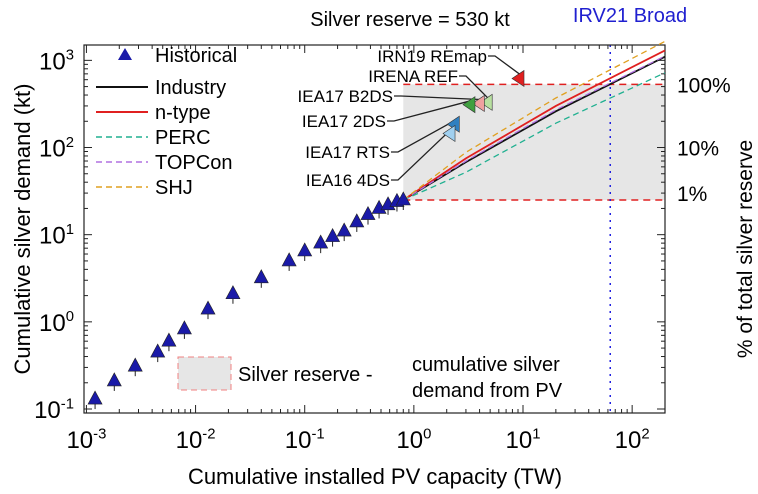 This screenshot has width=758, height=494. What do you see at coordinates (413, 76) in the screenshot?
I see `scenario-label: IRENA REF` at bounding box center [413, 76].